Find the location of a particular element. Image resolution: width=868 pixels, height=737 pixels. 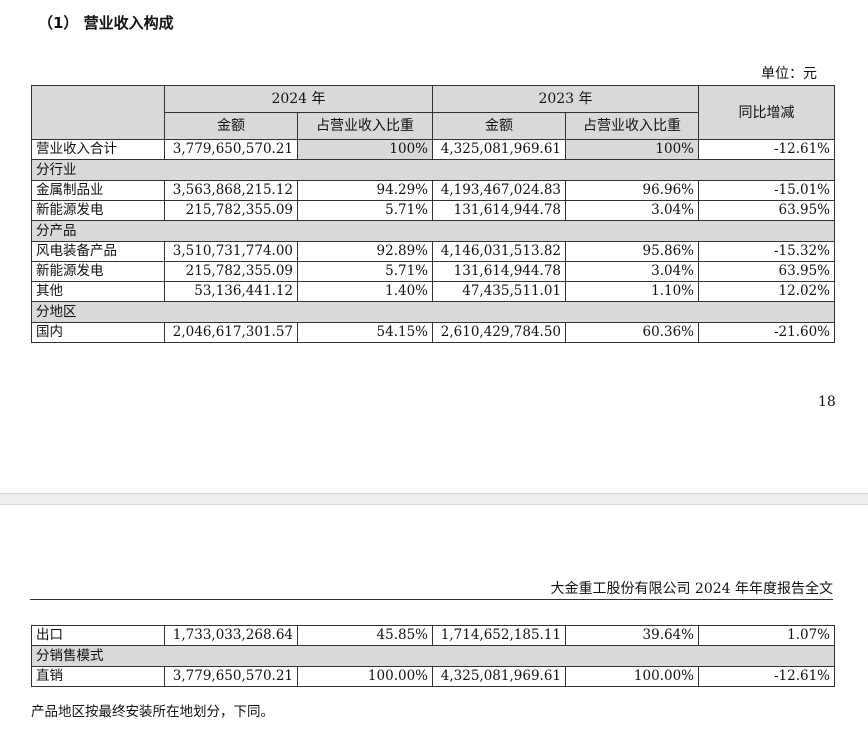

share-2024: 92.89% is located at coordinates (365, 251).